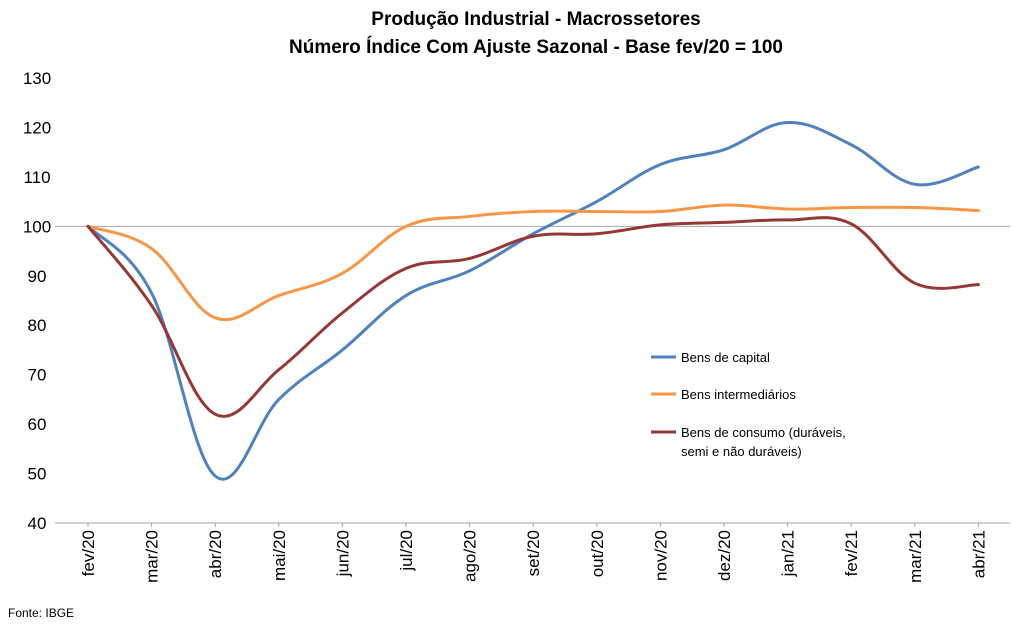 The image size is (1012, 631). I want to click on series-bens-de-consumo-legend-label: Bens de consumo (duráveis,, so click(763, 432).